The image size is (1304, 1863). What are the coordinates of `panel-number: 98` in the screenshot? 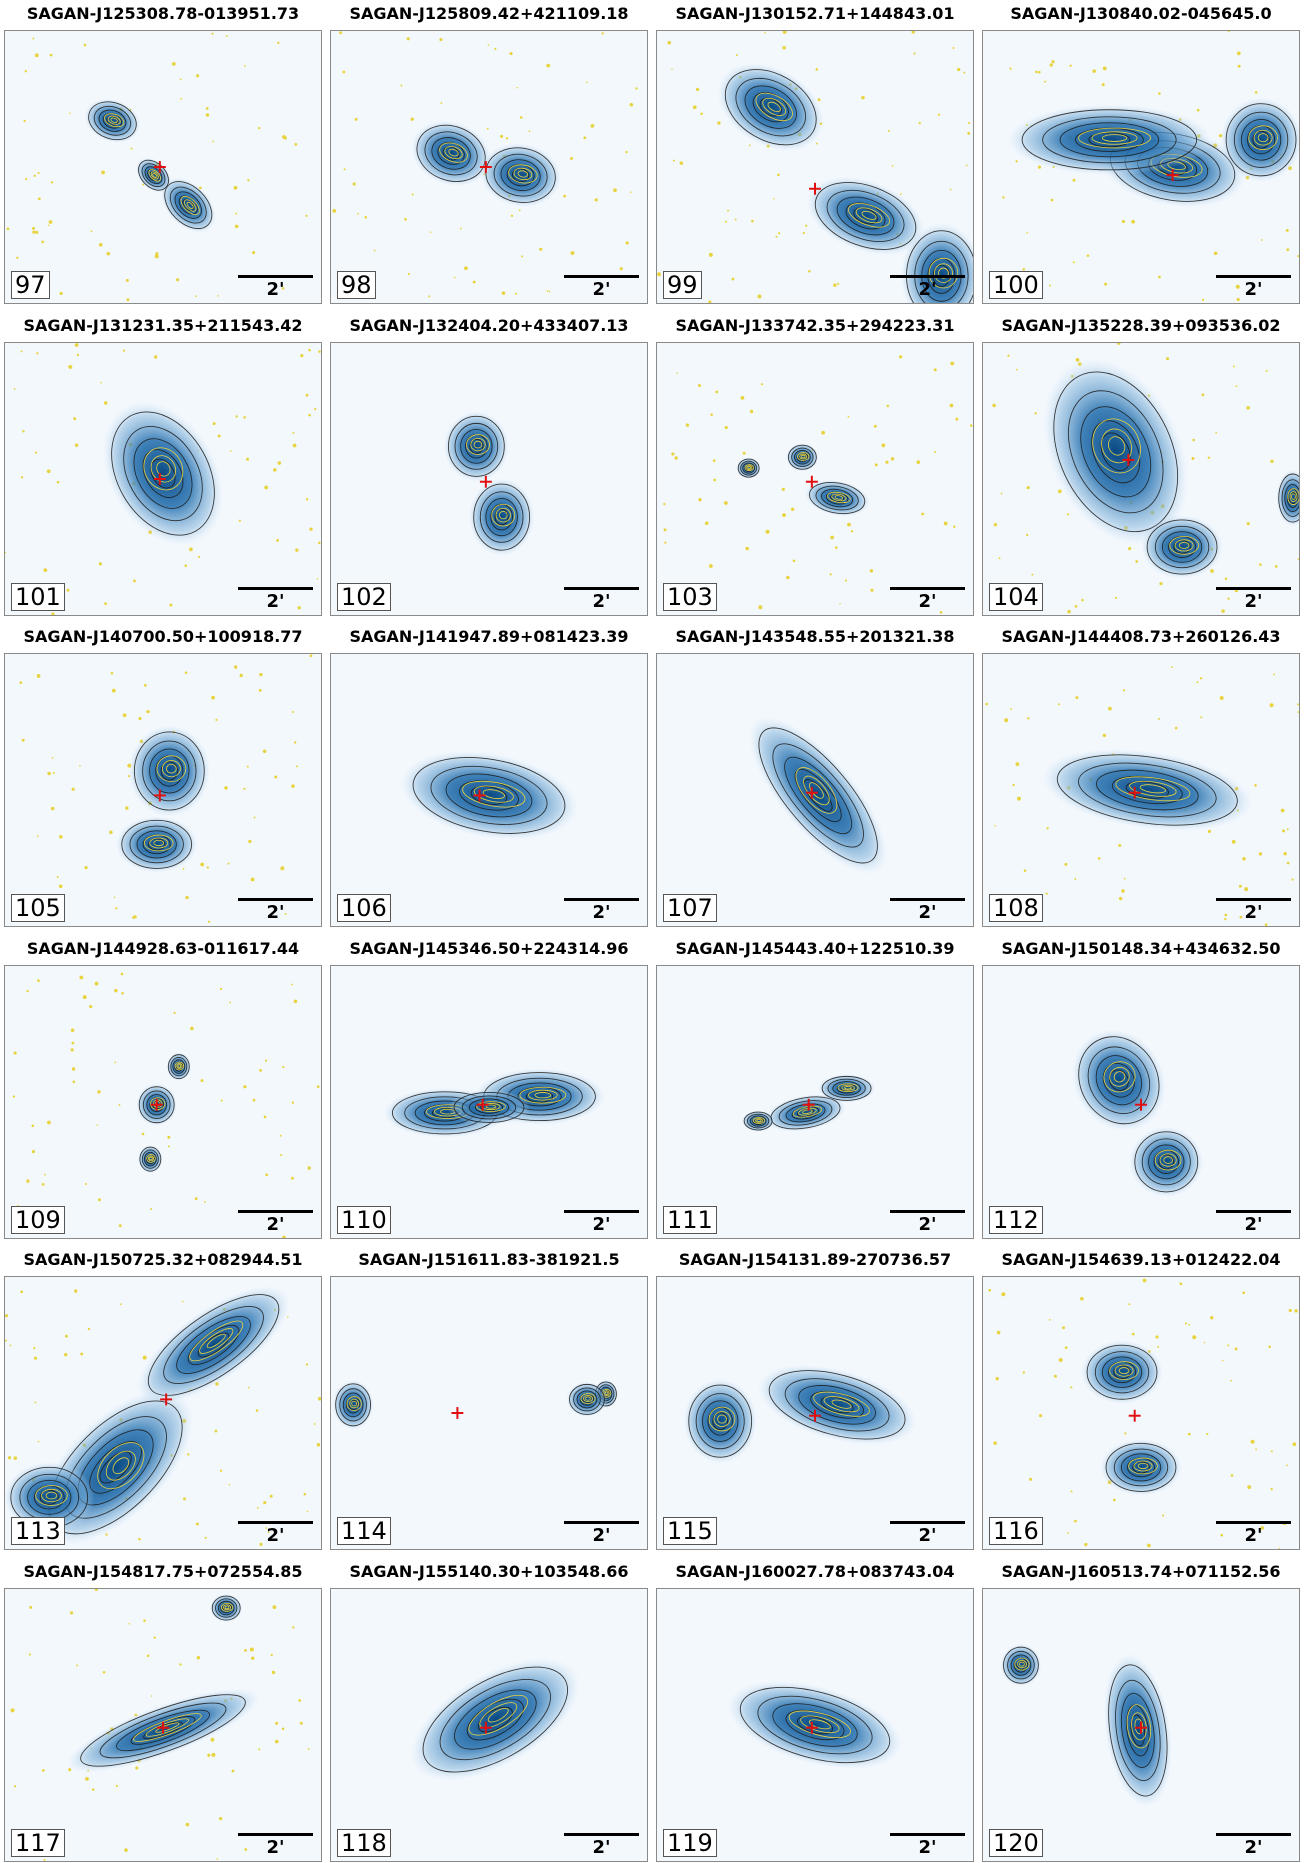 It's located at (356, 285).